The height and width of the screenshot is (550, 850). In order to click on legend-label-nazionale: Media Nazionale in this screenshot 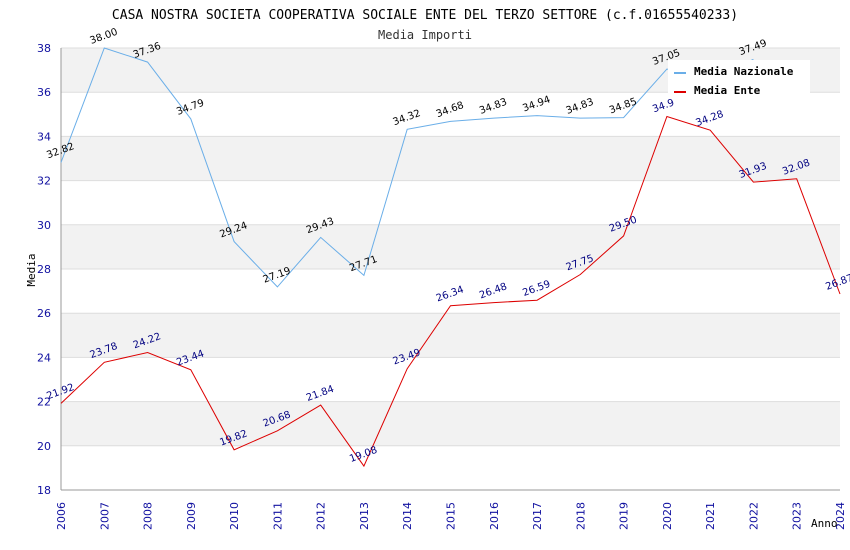, I will do `click(744, 71)`.